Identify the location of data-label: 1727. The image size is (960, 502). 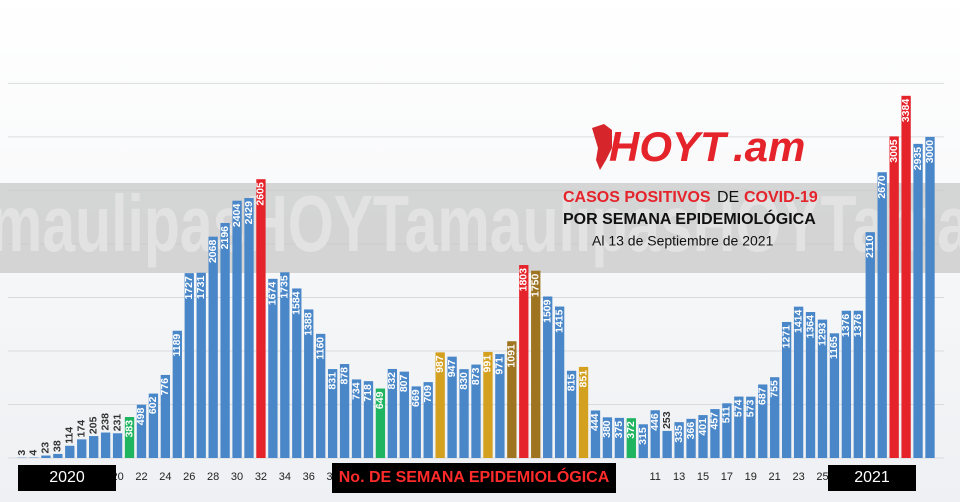
(189, 288).